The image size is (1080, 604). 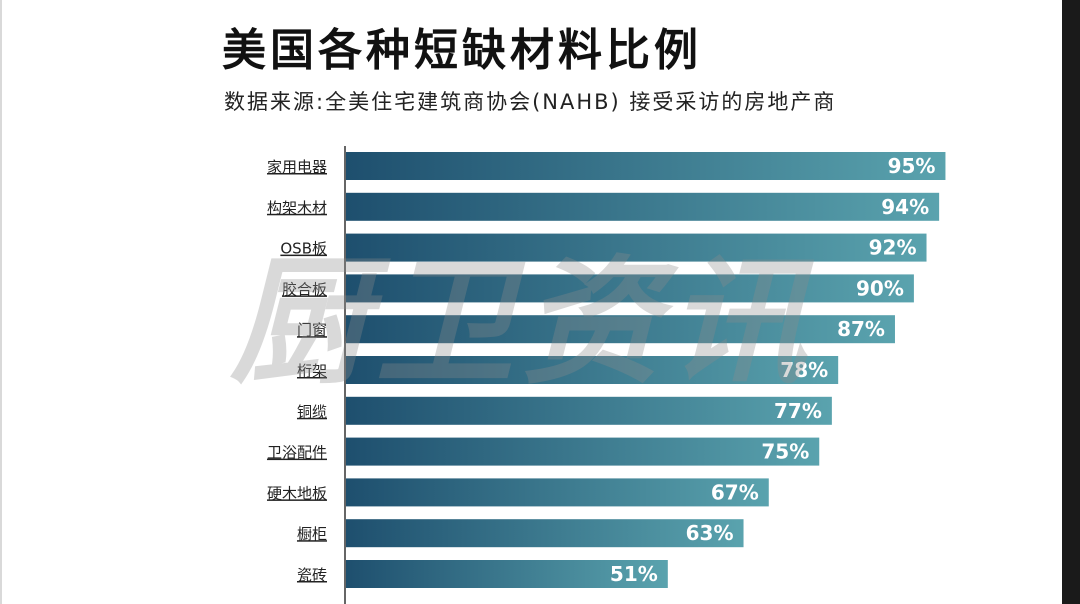 What do you see at coordinates (297, 208) in the screenshot?
I see `category-label: 构架木材` at bounding box center [297, 208].